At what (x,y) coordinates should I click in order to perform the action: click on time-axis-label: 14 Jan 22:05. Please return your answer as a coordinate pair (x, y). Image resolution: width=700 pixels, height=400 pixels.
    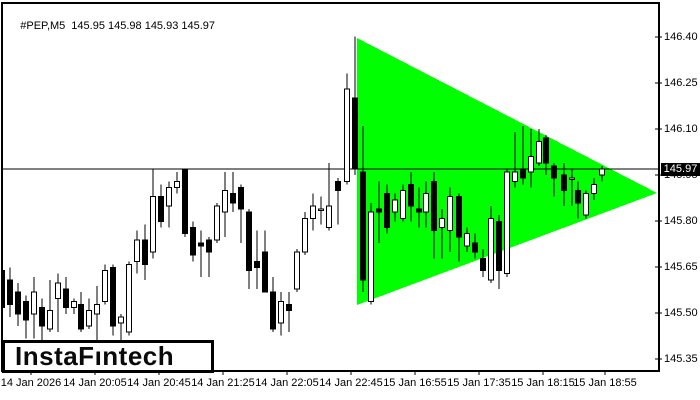
    Looking at the image, I should click on (287, 383).